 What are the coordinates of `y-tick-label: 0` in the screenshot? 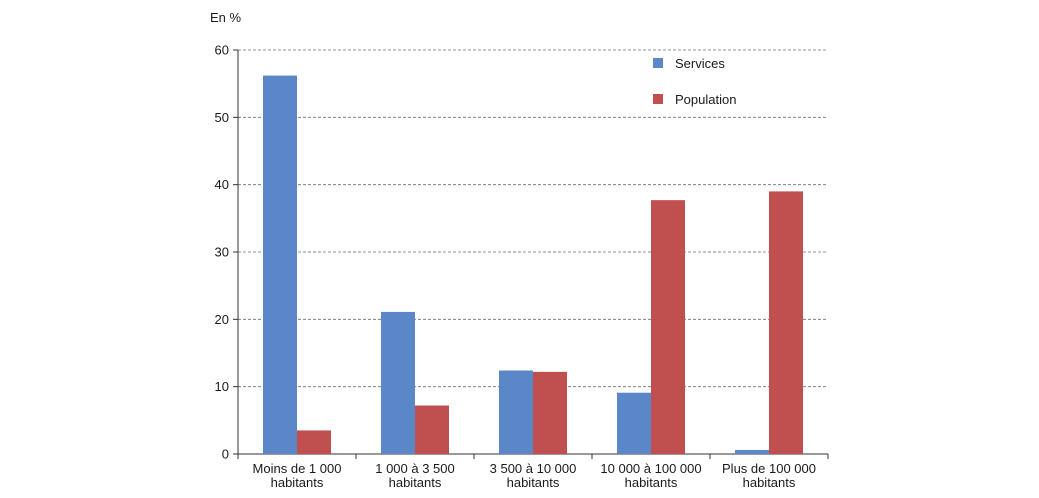 It's located at (225, 454).